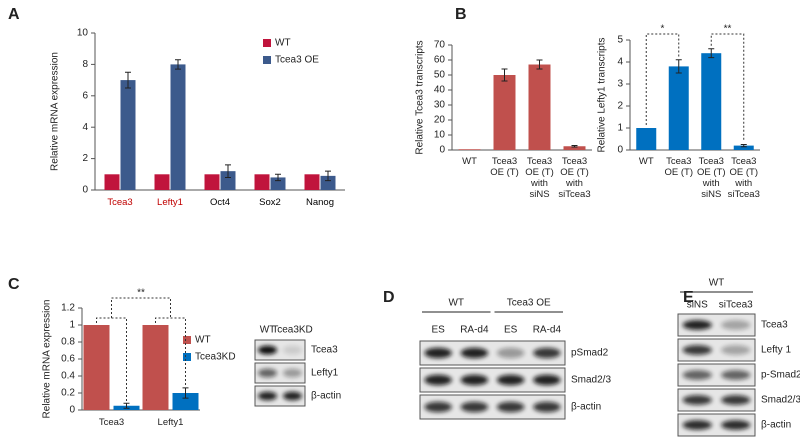 This screenshot has height=445, width=800. Describe the element at coordinates (574, 178) in the screenshot. I see `x-tick-label: Tcea3 OE (T) with siTcea3` at that location.